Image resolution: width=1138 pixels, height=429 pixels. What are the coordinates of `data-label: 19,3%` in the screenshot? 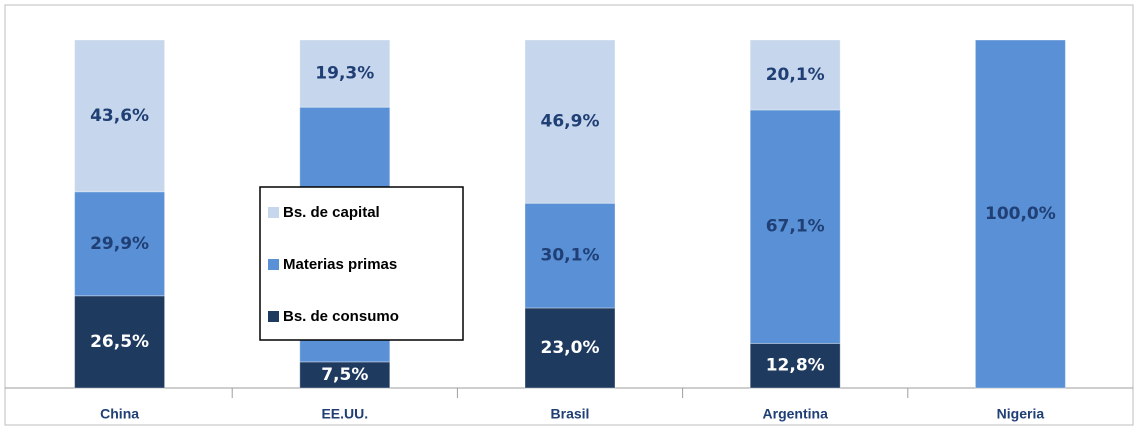 It's located at (344, 74).